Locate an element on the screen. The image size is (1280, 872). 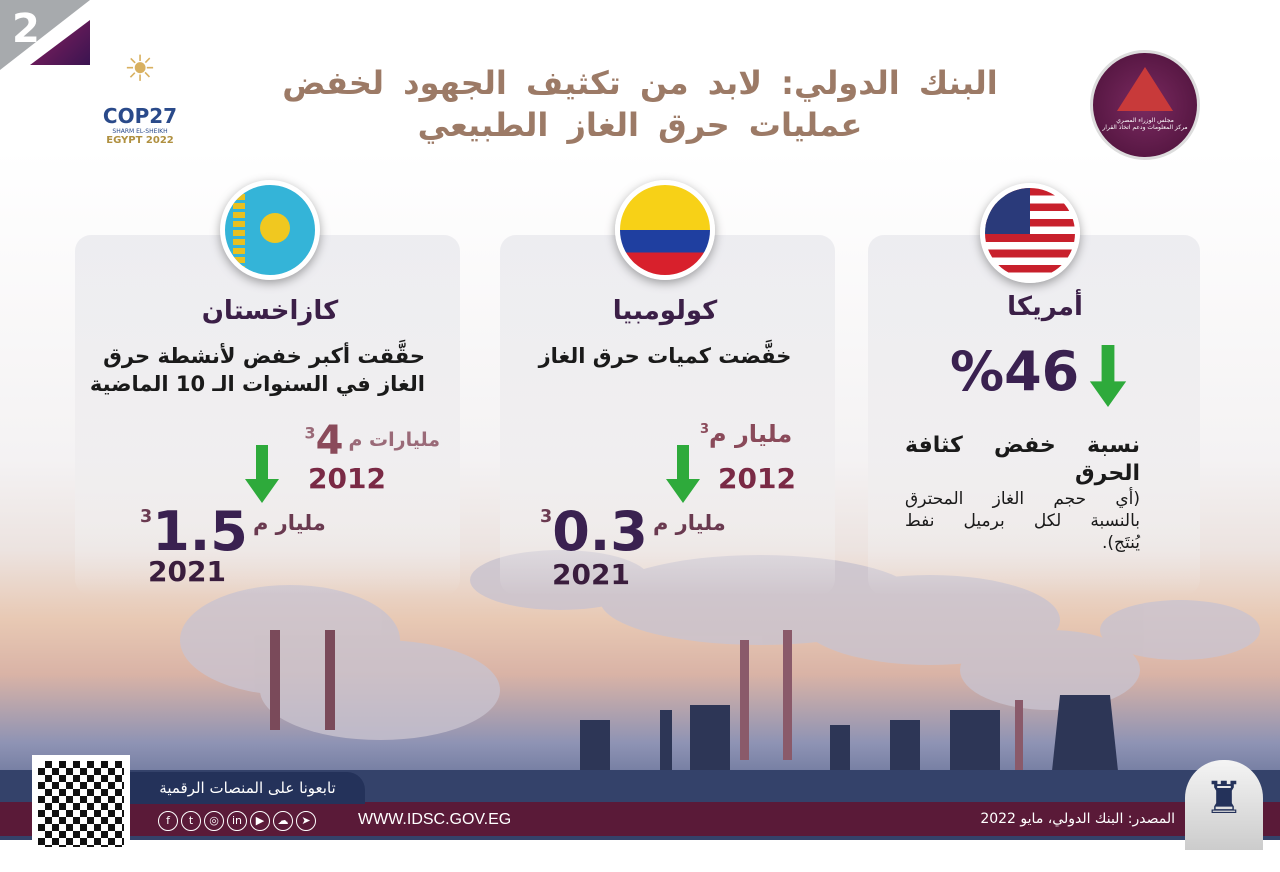
usa-label: نسبة خفض كثافة الحرق is located at coordinates (1022, 459).